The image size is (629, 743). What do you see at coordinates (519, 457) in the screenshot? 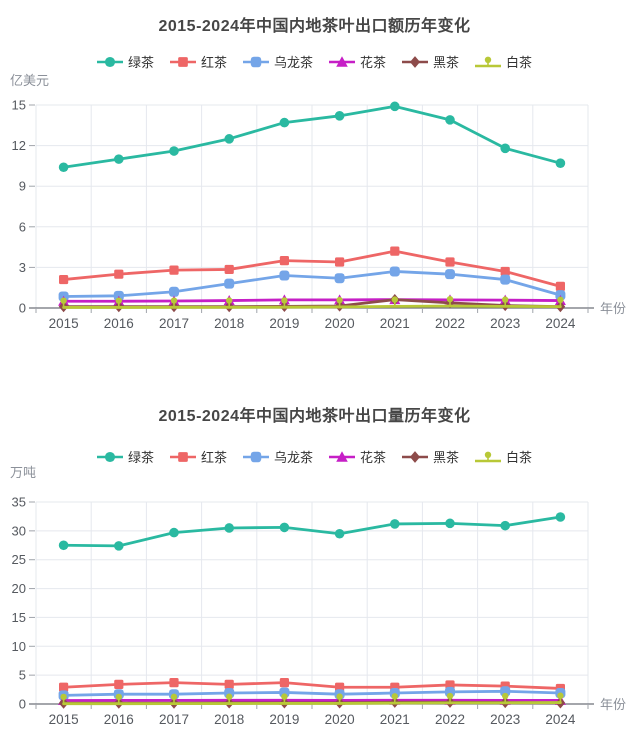
I see `legend-label: 白茶` at bounding box center [519, 457].